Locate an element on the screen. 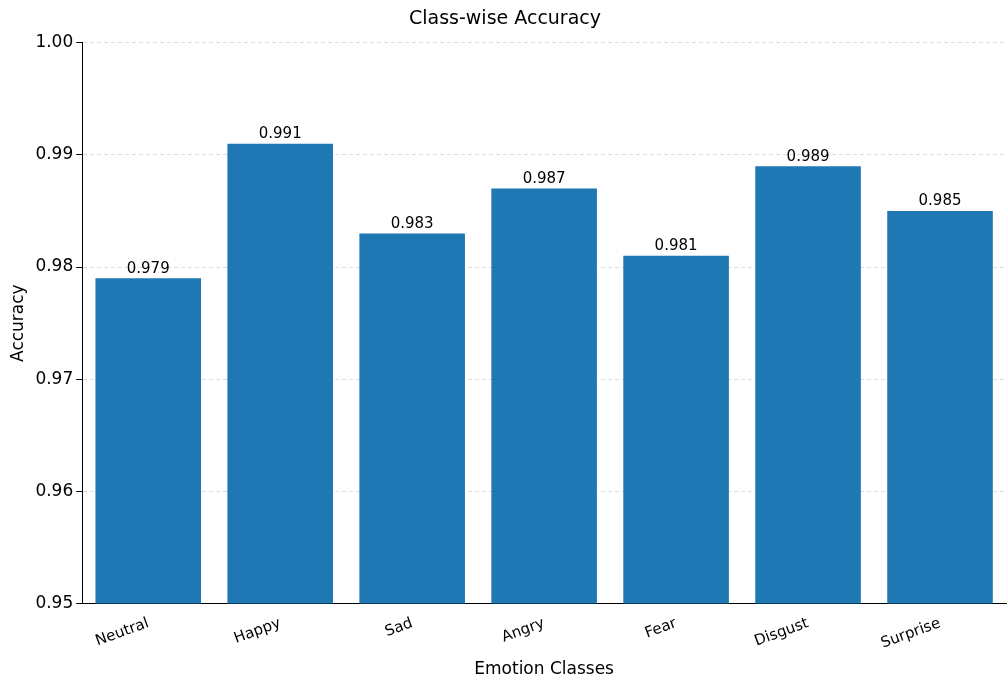 The height and width of the screenshot is (688, 1008). data-label: 0.989 is located at coordinates (808, 155).